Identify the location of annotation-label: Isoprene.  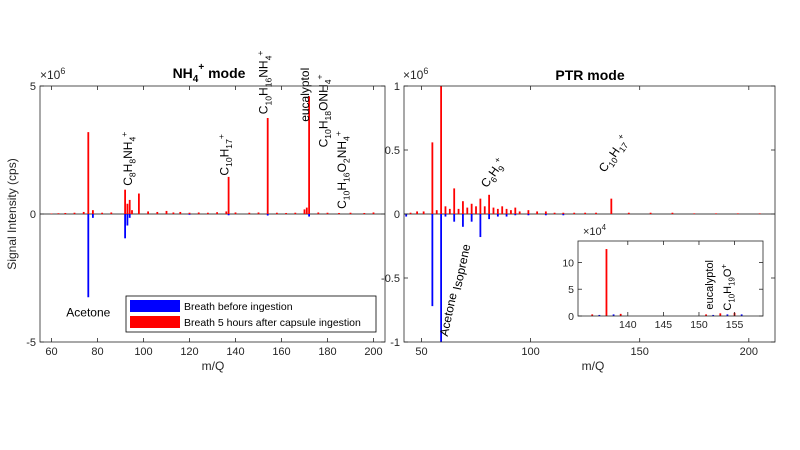
(461, 267).